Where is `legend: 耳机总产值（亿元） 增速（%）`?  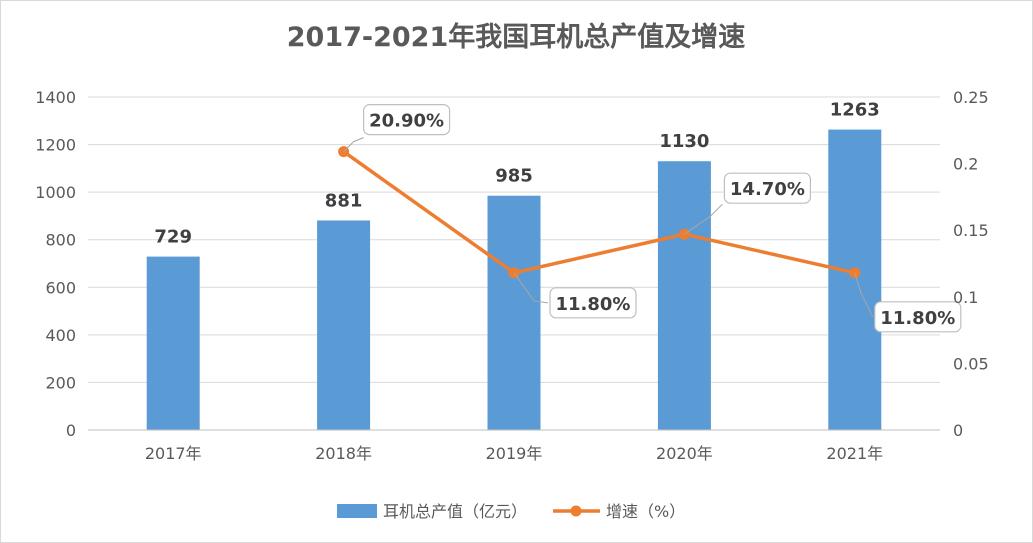
legend: 耳机总产值（亿元） 增速（%） is located at coordinates (511, 511).